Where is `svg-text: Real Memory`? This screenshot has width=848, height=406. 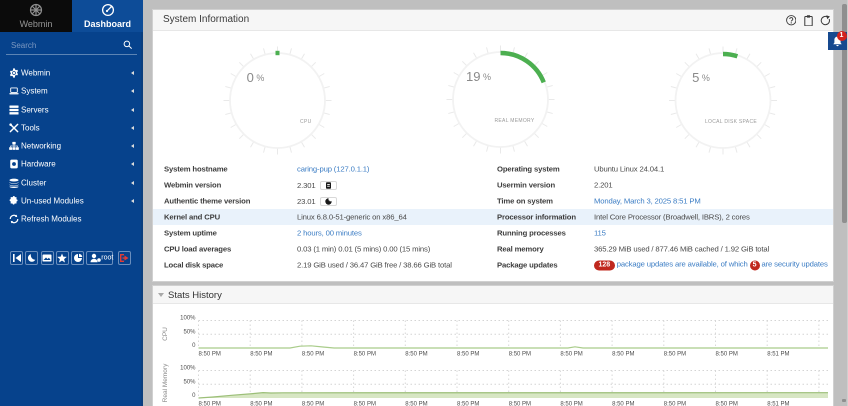
svg-text: Real Memory is located at coordinates (165, 382).